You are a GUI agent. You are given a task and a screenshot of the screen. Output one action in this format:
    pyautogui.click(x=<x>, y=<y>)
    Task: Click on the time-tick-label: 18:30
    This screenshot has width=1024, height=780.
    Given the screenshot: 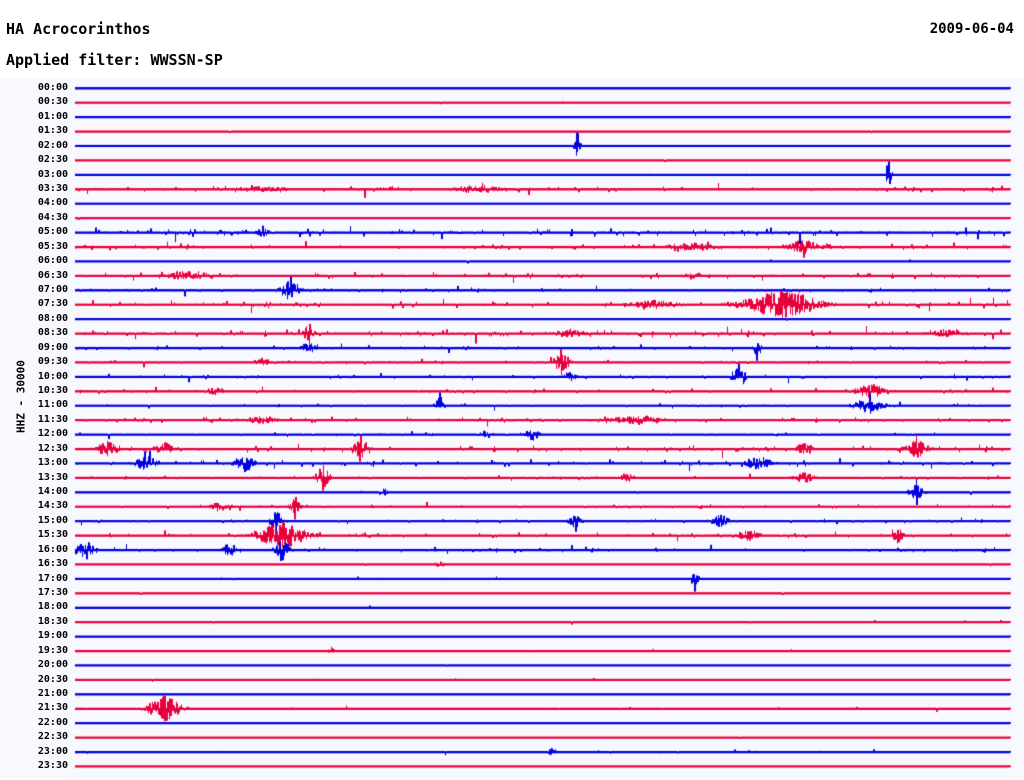 What is the action you would take?
    pyautogui.click(x=52, y=621)
    